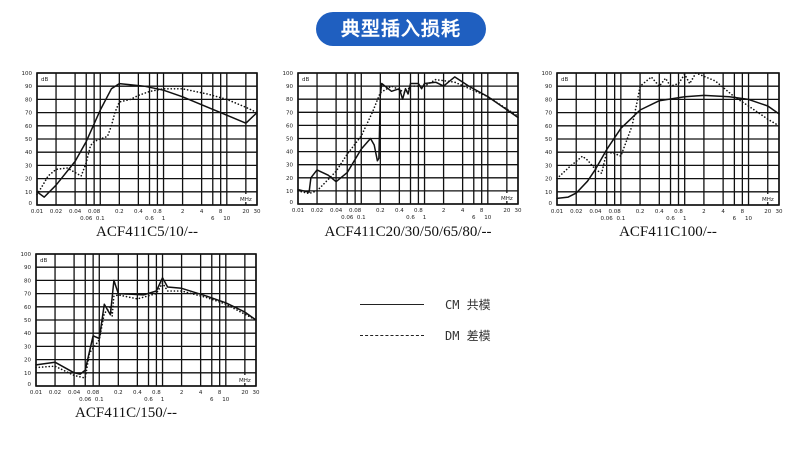  I want to click on legend-dm-label: DM 差模, so click(468, 336).